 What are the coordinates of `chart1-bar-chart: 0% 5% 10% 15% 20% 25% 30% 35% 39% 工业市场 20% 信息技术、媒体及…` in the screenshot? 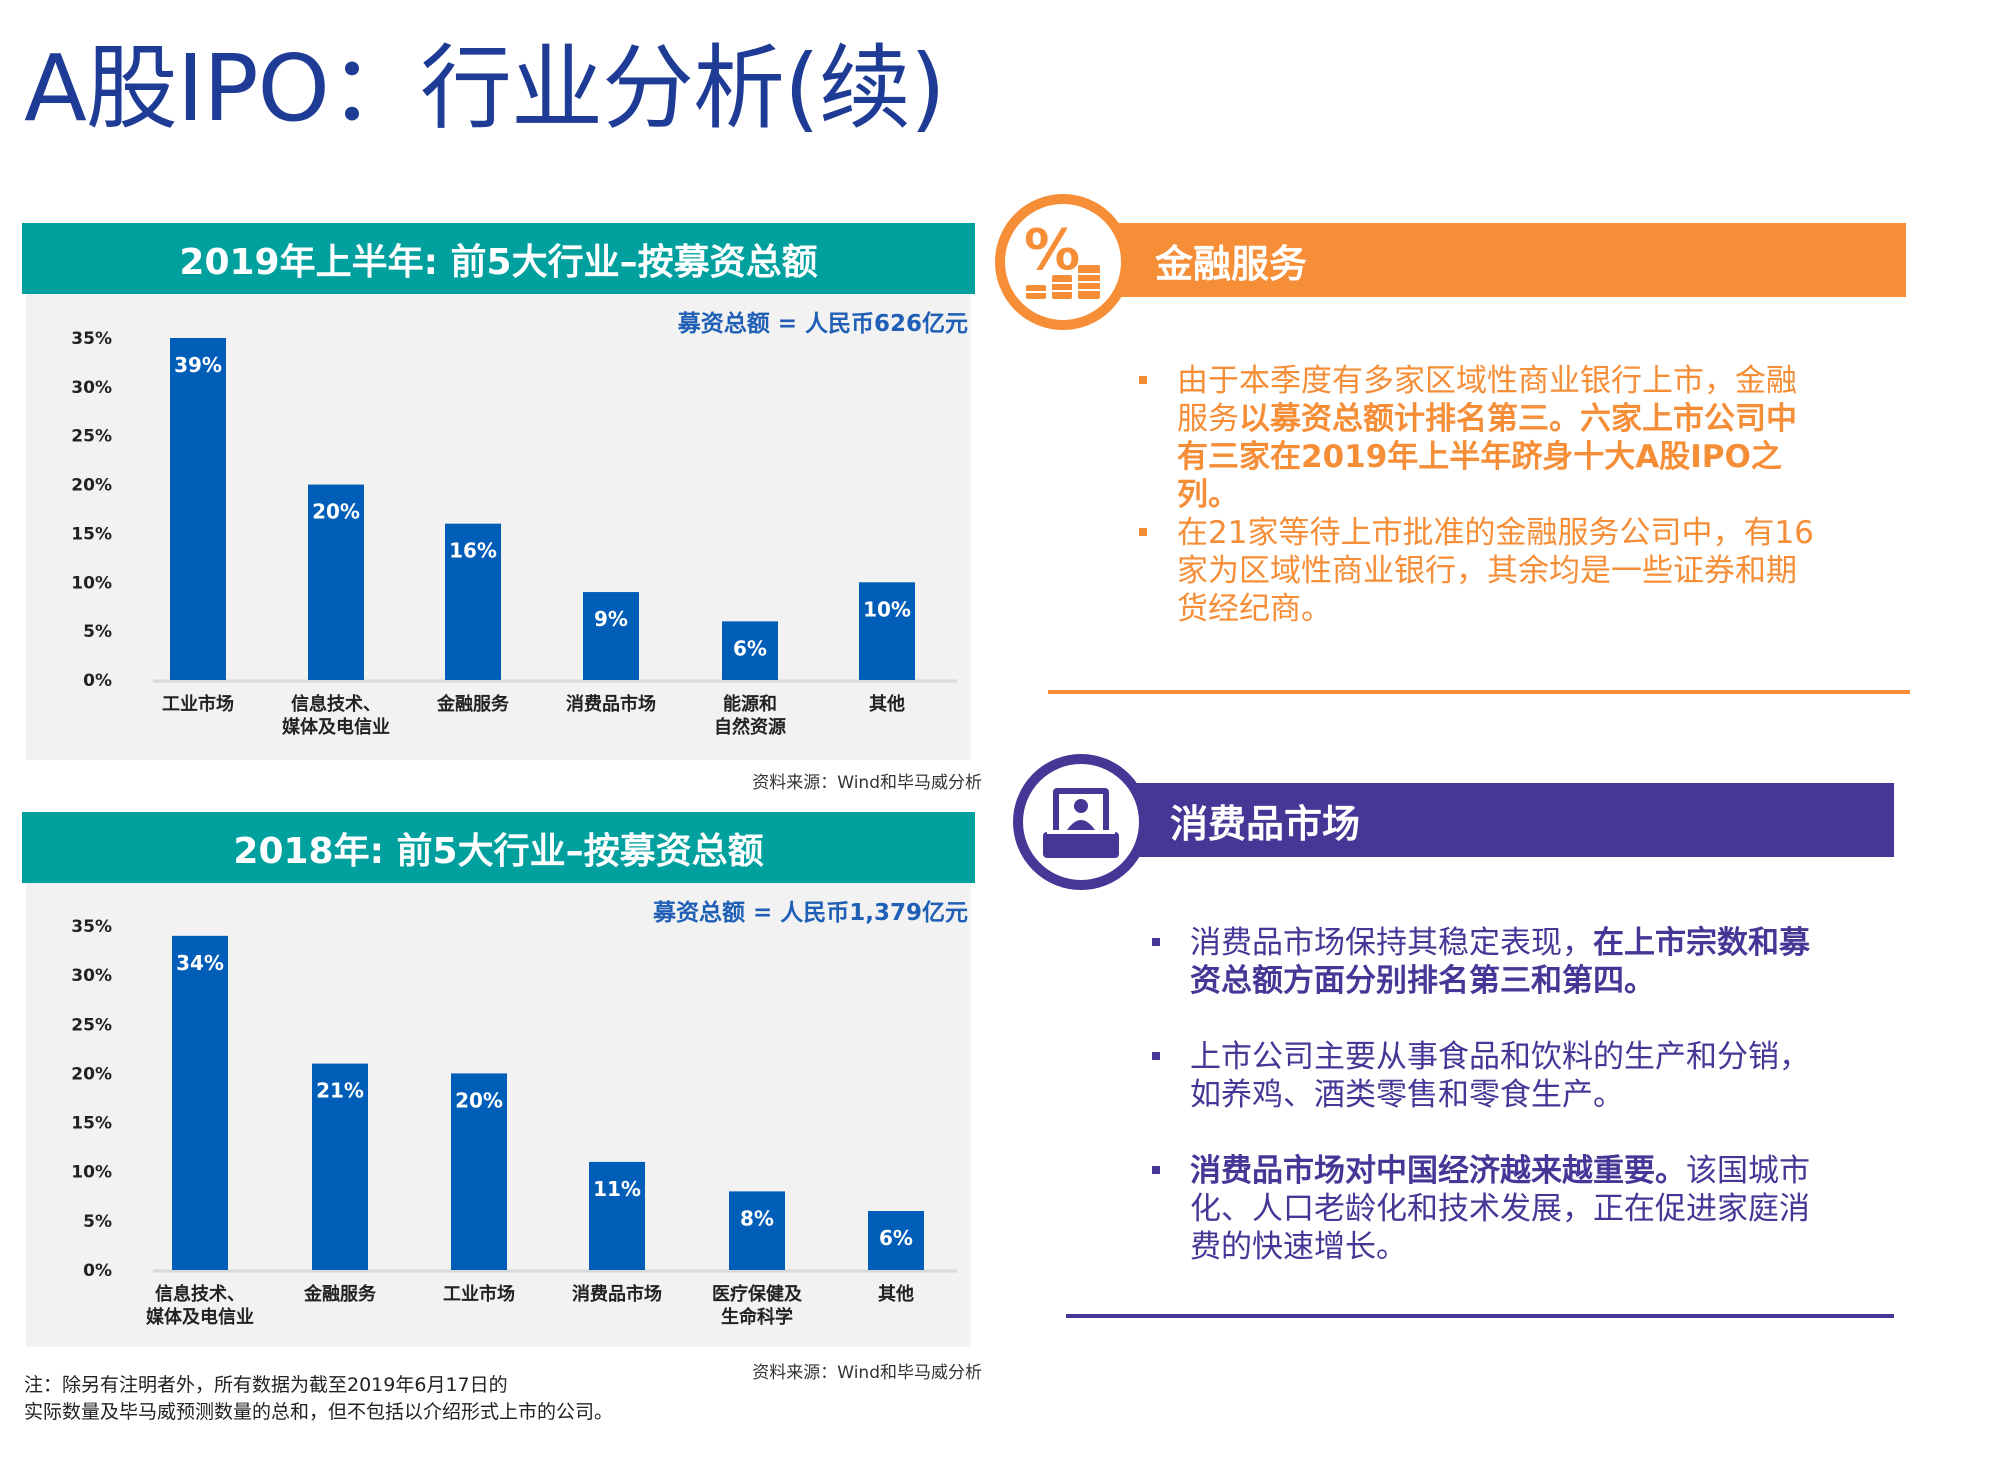 It's located at (514, 533).